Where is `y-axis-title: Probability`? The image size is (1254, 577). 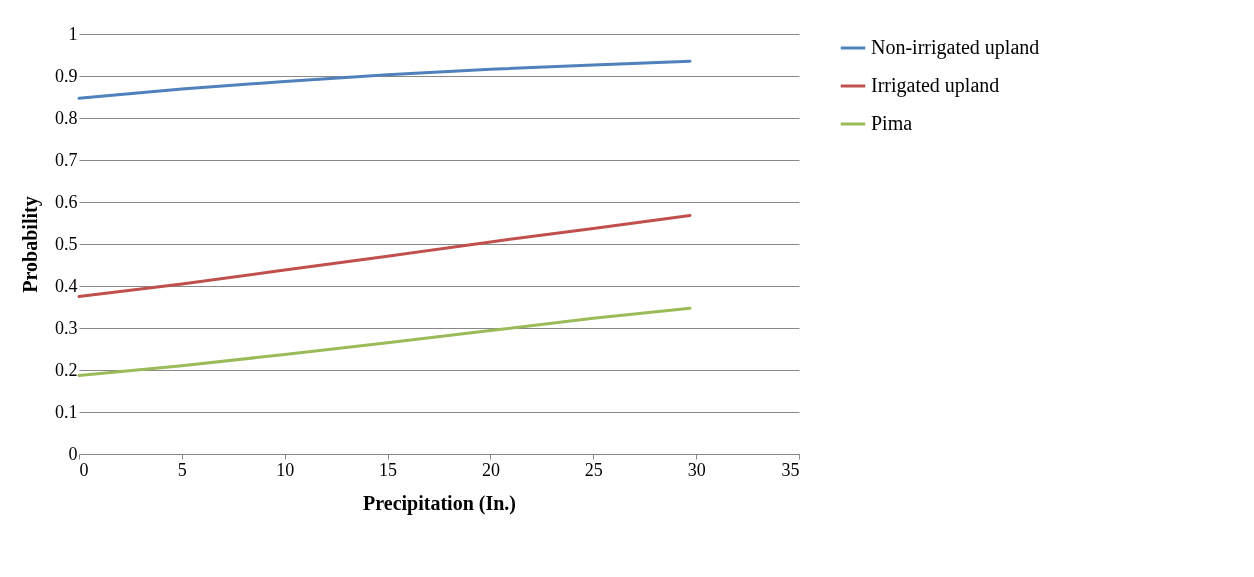 y-axis-title: Probability is located at coordinates (30, 244).